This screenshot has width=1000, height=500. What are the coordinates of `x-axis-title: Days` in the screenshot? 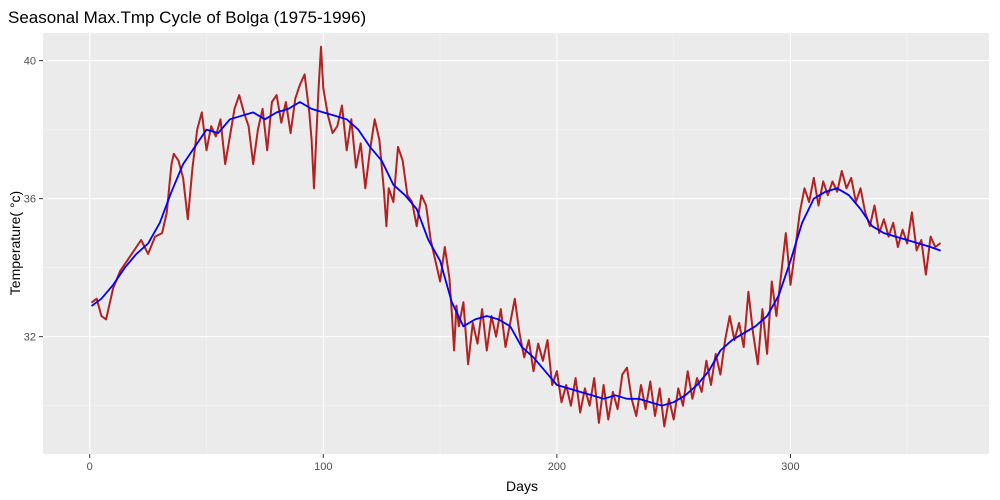 It's located at (522, 486).